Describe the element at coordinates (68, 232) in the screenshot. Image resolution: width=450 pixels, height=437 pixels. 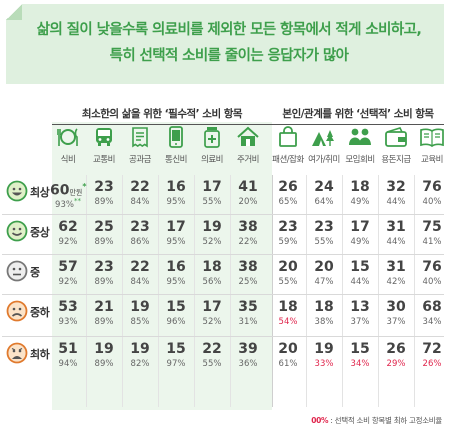
I see `table-cell: 62 92%` at that location.